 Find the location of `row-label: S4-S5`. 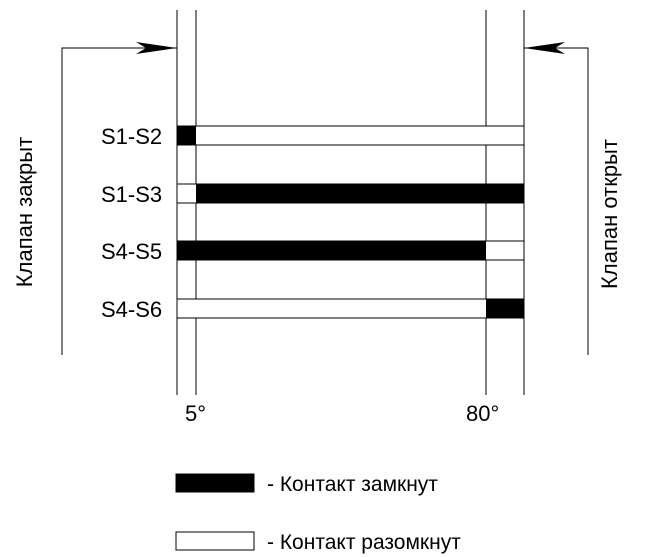

row-label: S4-S5 is located at coordinates (131, 251).